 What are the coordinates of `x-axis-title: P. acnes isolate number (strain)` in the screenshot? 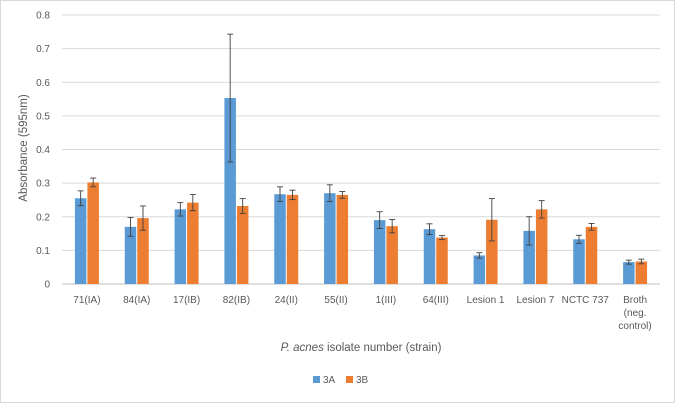 It's located at (361, 348).